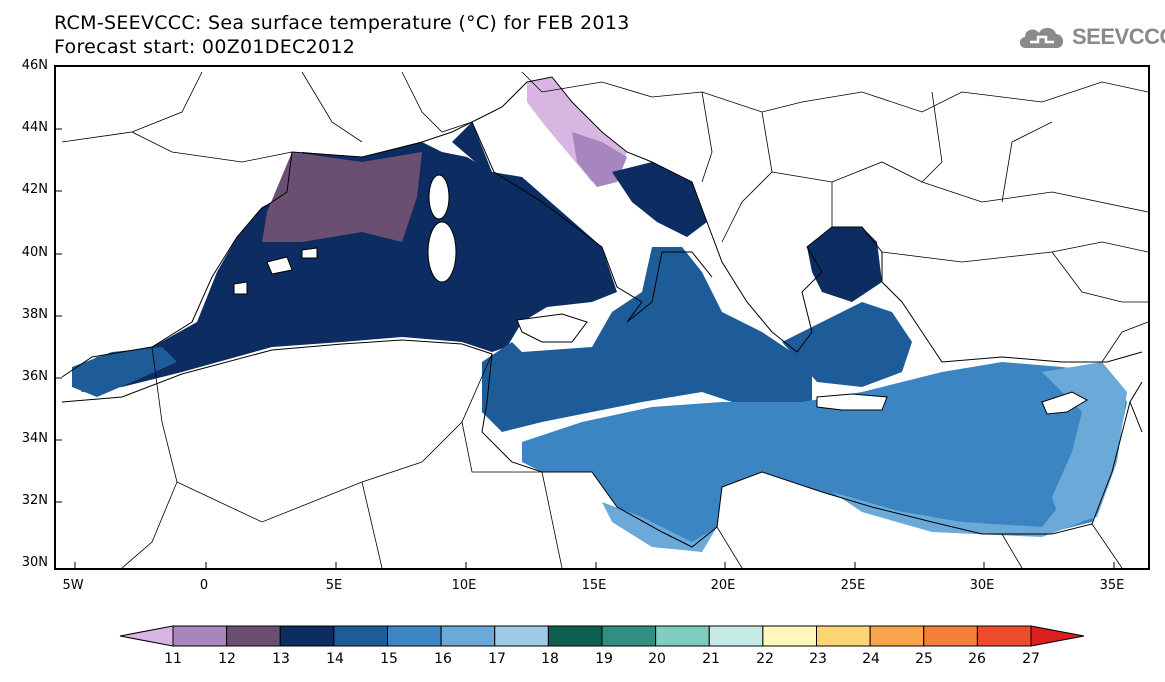  Describe the element at coordinates (977, 659) in the screenshot. I see `colorbar-label-26: 26` at that location.